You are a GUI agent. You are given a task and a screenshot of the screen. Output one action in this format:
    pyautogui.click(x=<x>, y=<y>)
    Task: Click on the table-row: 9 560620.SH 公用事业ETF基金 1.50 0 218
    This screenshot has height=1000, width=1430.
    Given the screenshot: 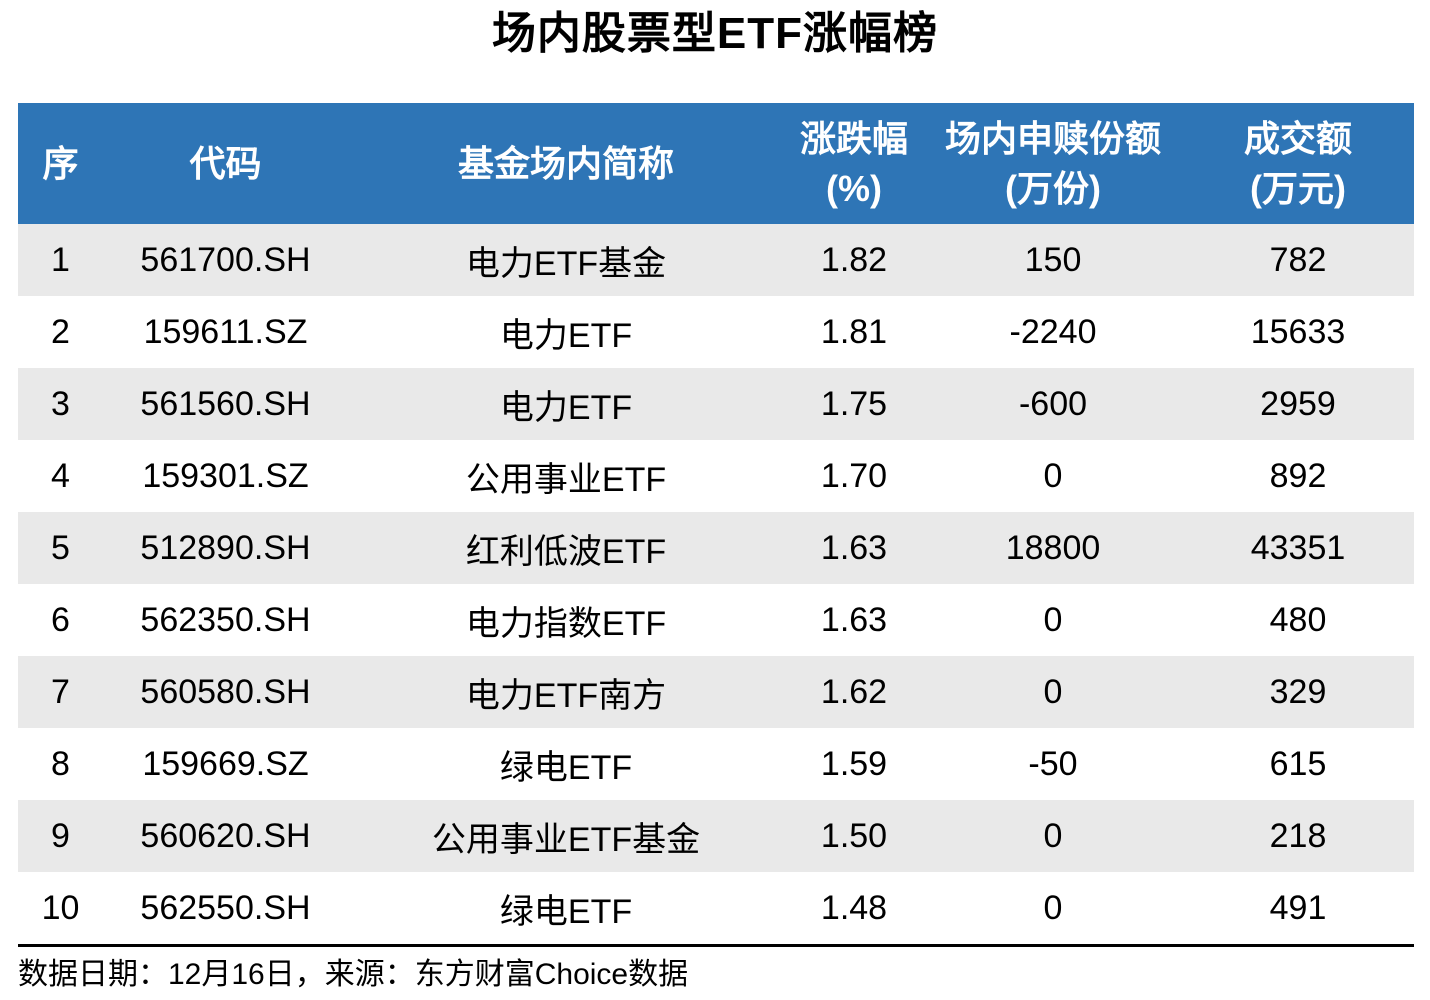 What is the action you would take?
    pyautogui.click(x=716, y=836)
    